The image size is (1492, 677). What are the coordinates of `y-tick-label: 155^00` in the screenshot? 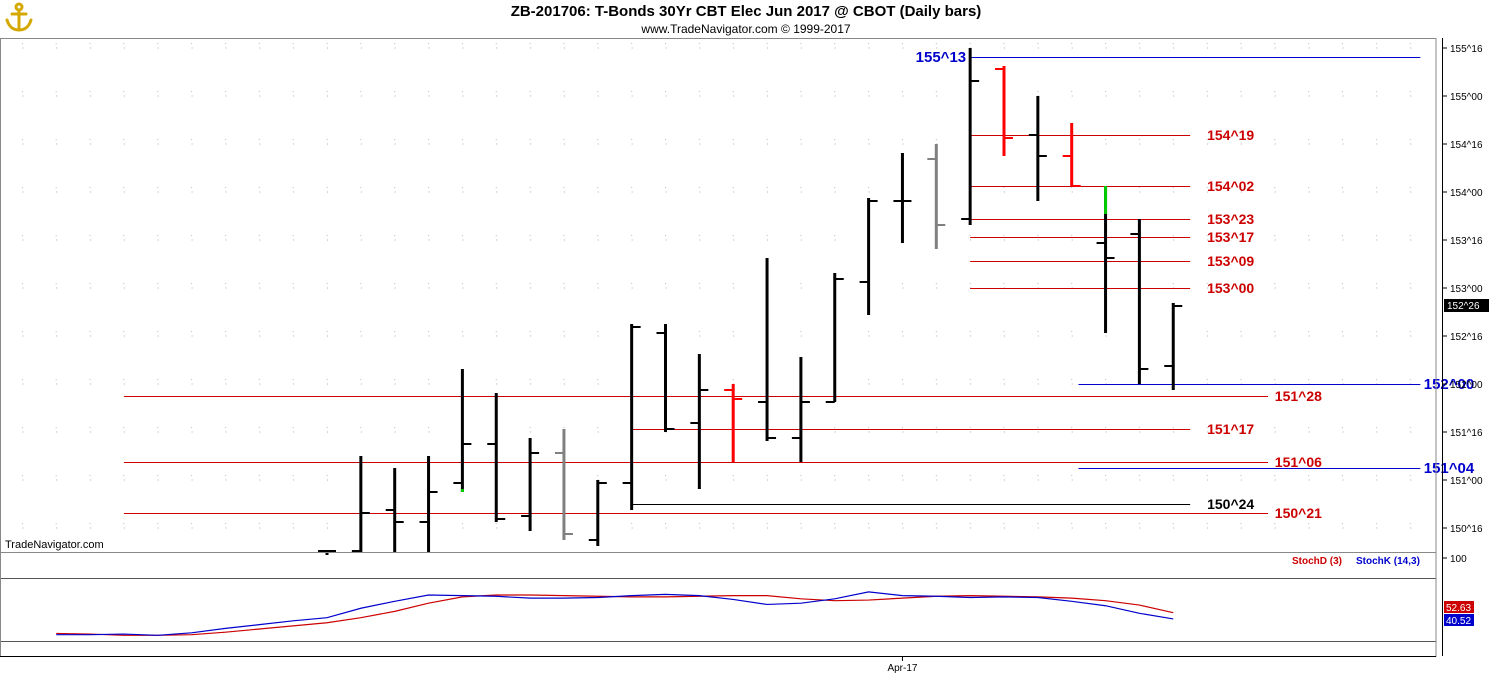 It's located at (1466, 97).